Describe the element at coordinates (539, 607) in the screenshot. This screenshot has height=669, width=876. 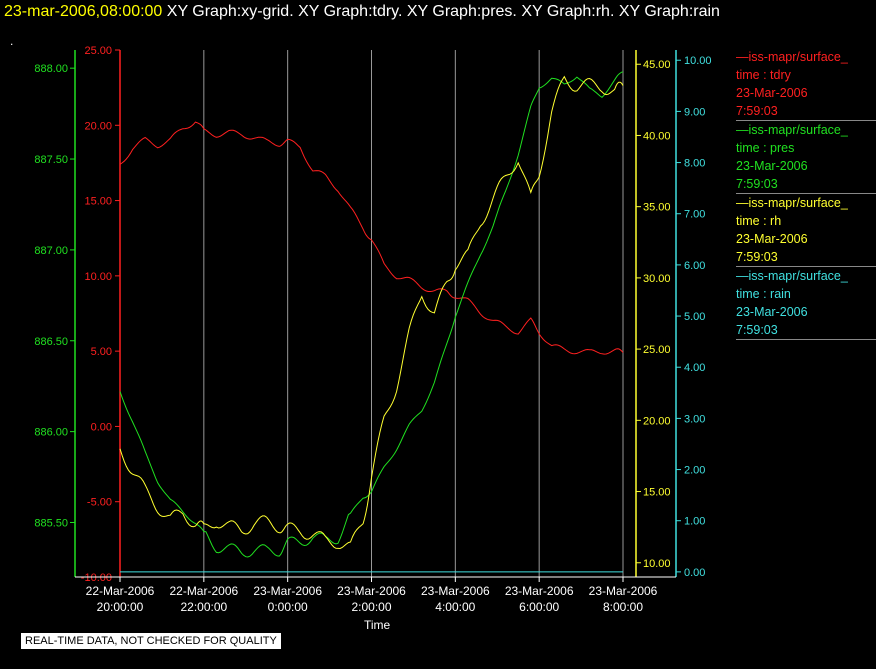
I see `x-tick-label-time: 6:00:00` at that location.